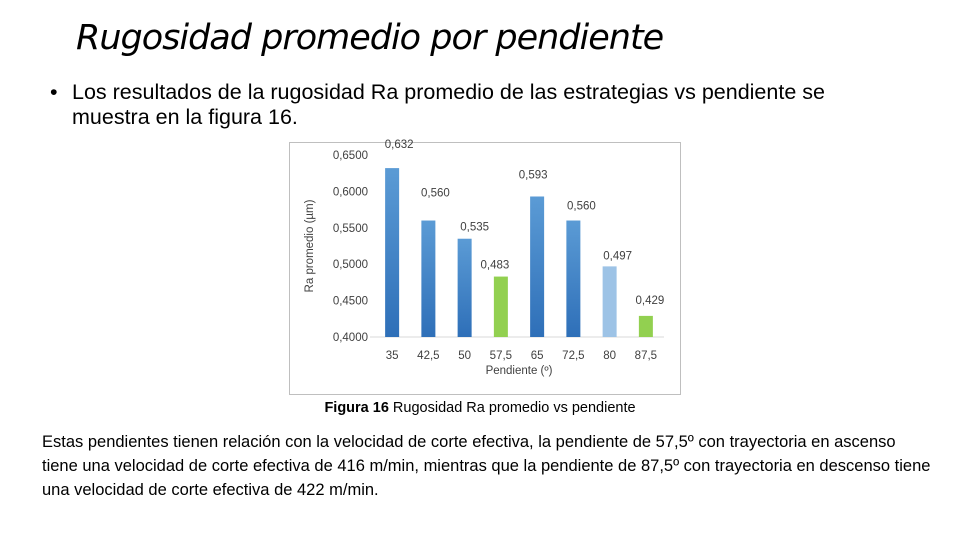 This screenshot has width=960, height=540. What do you see at coordinates (581, 207) in the screenshot?
I see `value-label-72,5: 0,560` at bounding box center [581, 207].